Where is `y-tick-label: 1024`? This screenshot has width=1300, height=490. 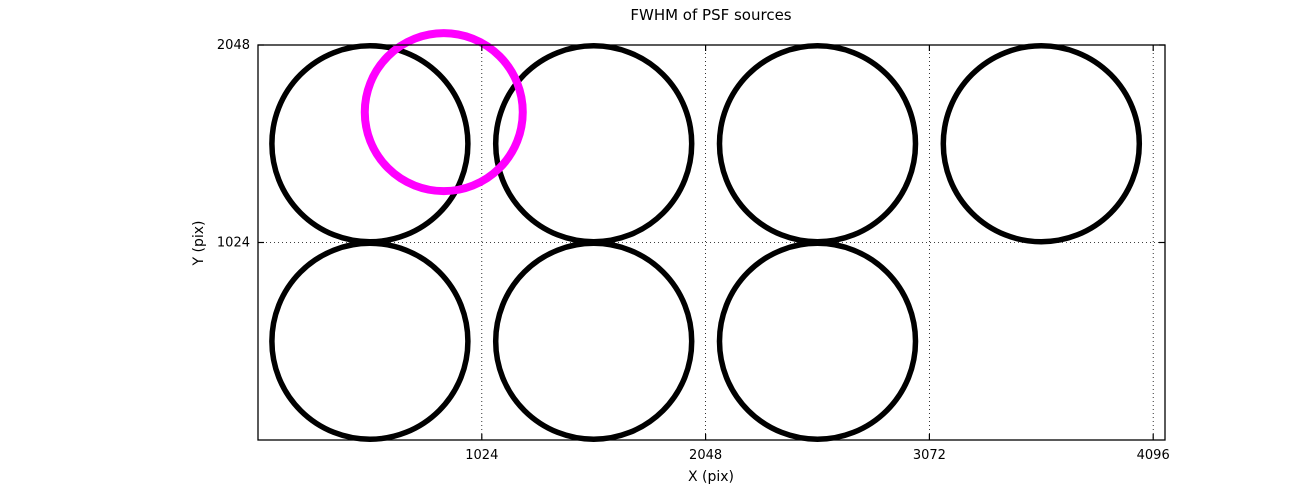
y-tick-label: 1024 is located at coordinates (233, 243).